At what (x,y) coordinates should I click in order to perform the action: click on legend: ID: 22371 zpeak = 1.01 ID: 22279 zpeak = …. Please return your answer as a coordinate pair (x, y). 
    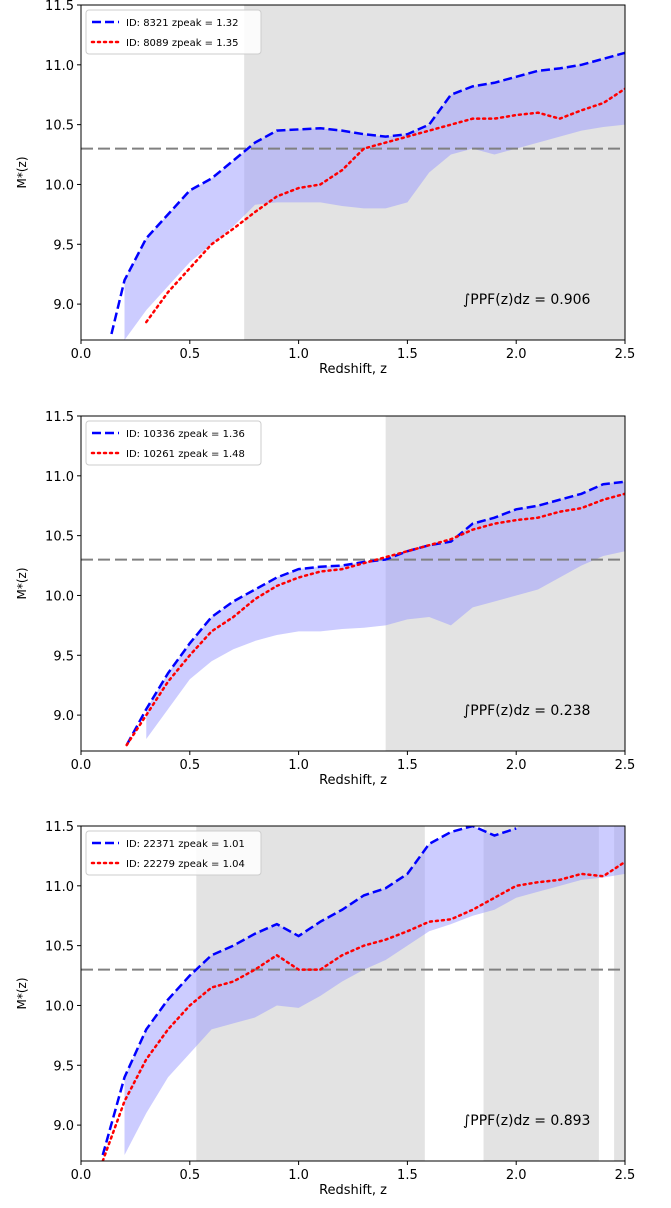
    Looking at the image, I should click on (173, 853).